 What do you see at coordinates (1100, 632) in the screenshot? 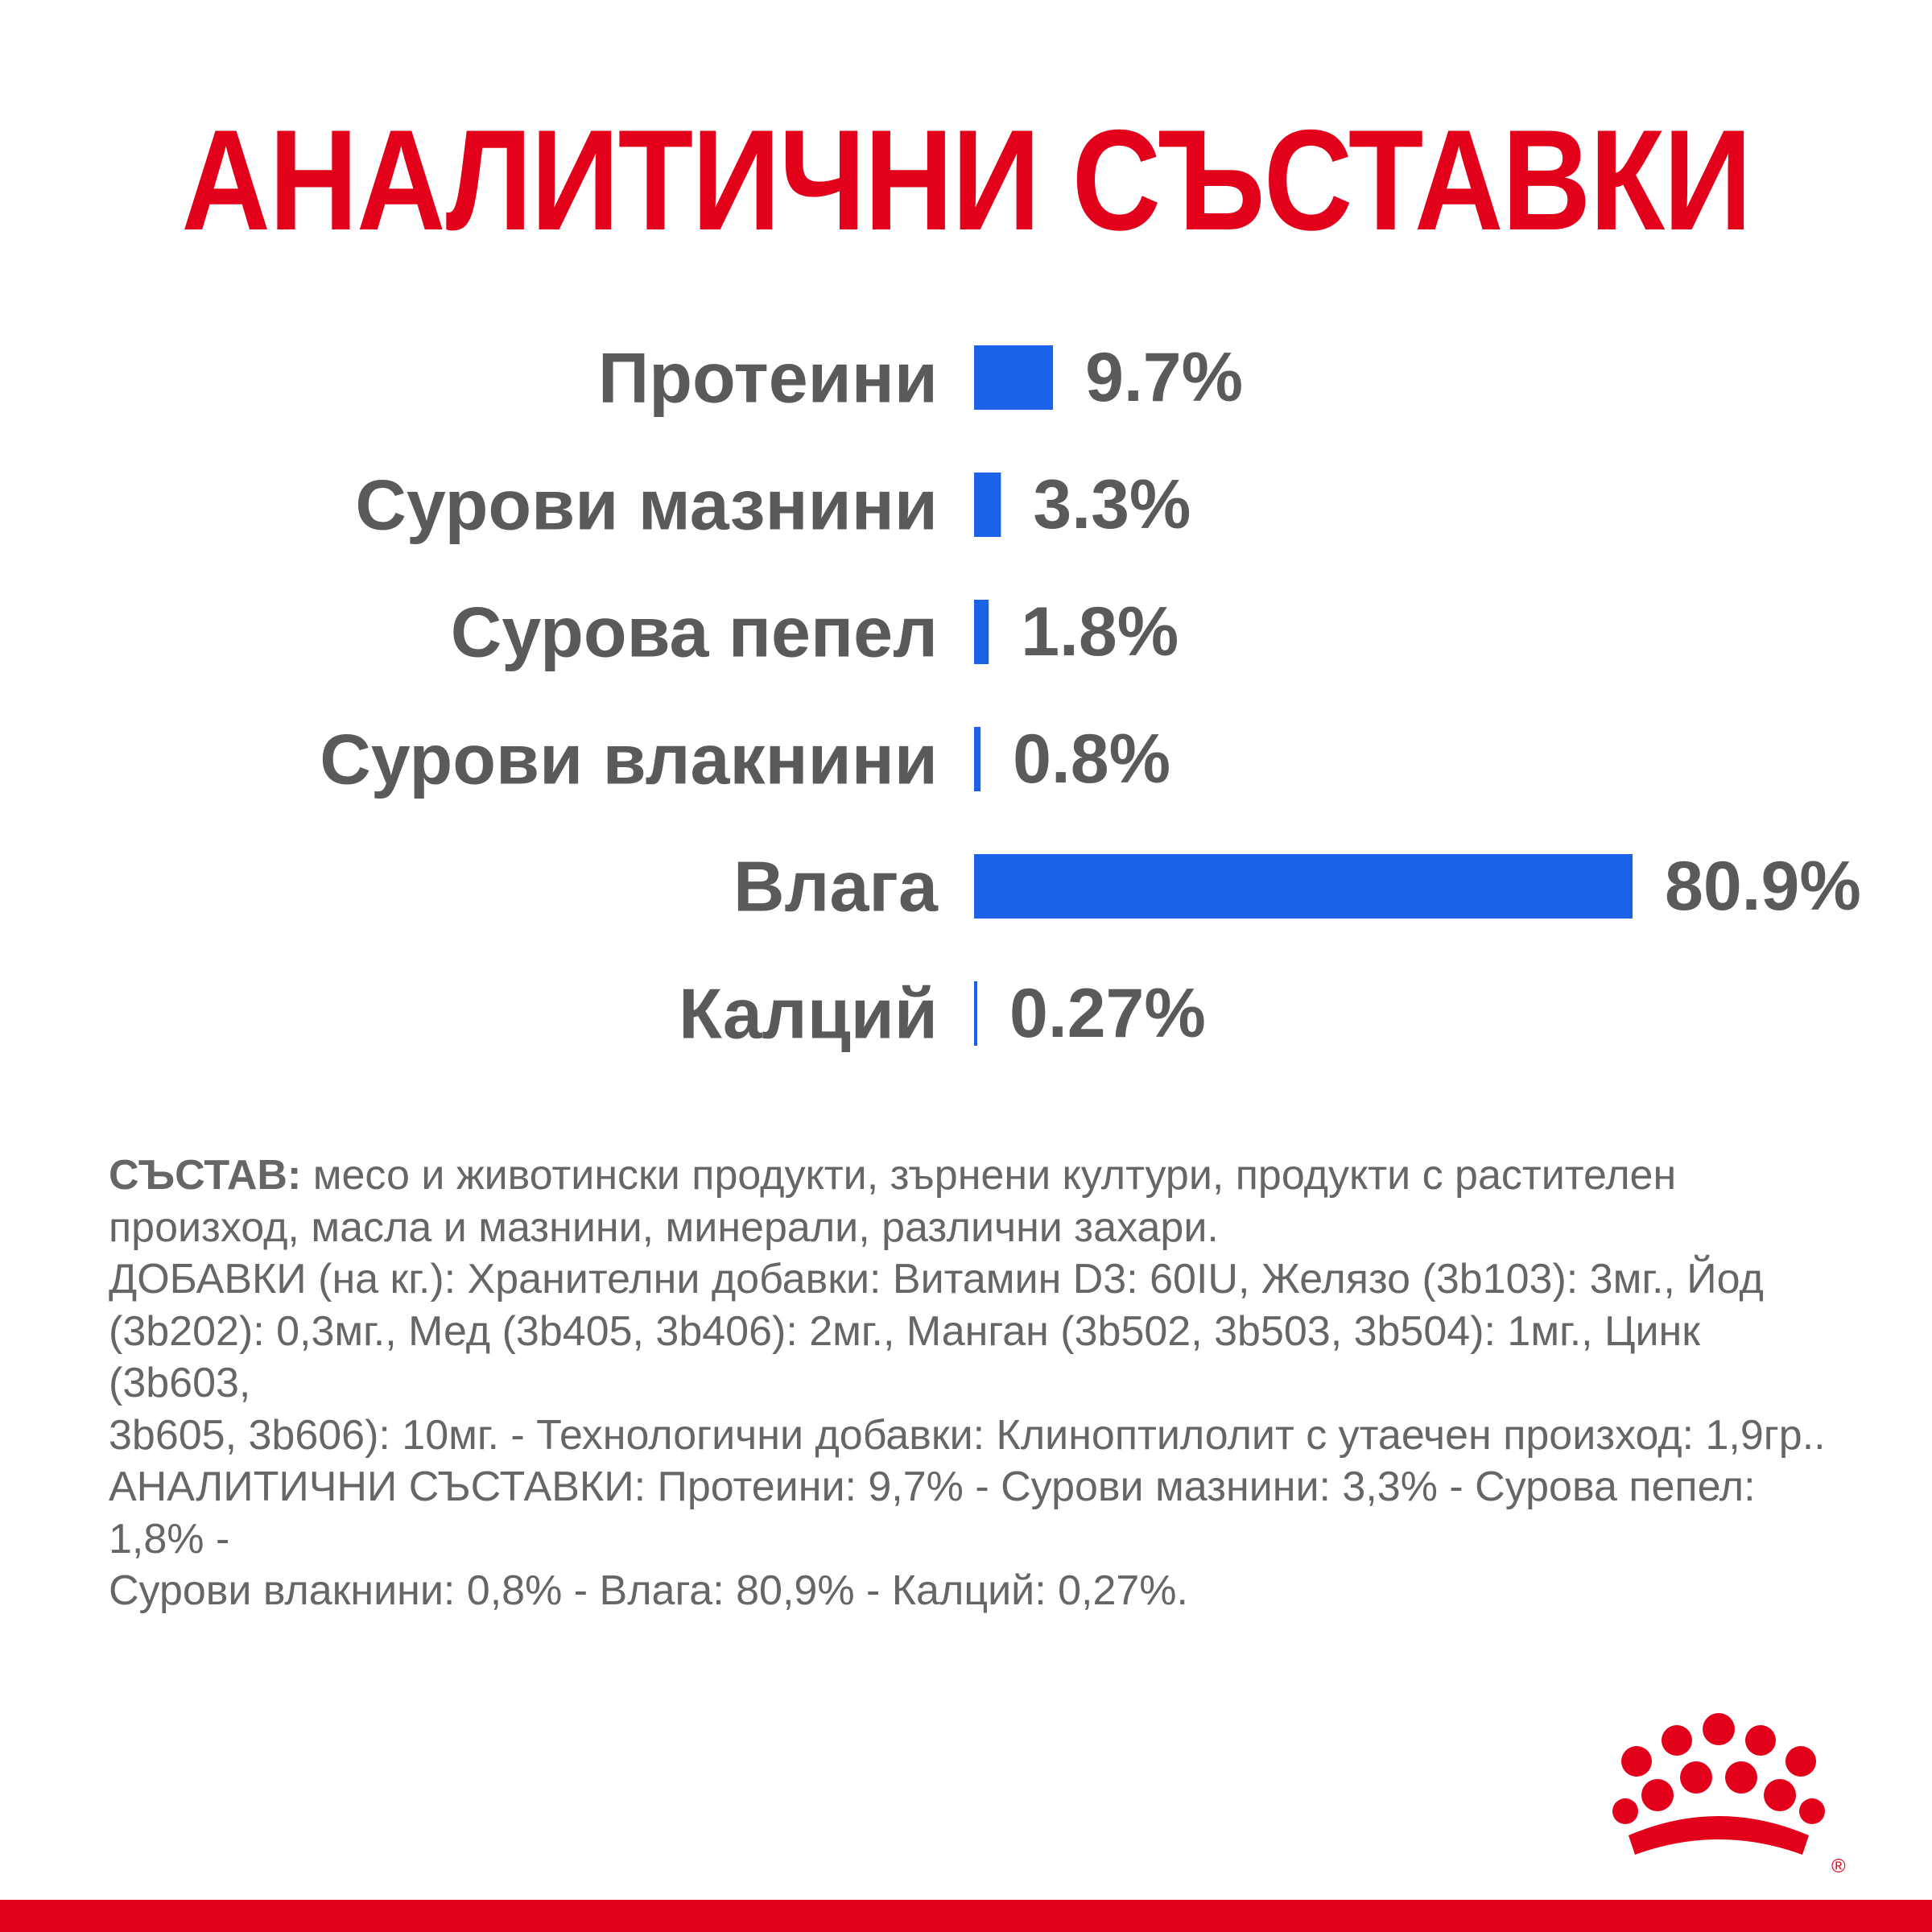
I see `value-label: 1.8%` at bounding box center [1100, 632].